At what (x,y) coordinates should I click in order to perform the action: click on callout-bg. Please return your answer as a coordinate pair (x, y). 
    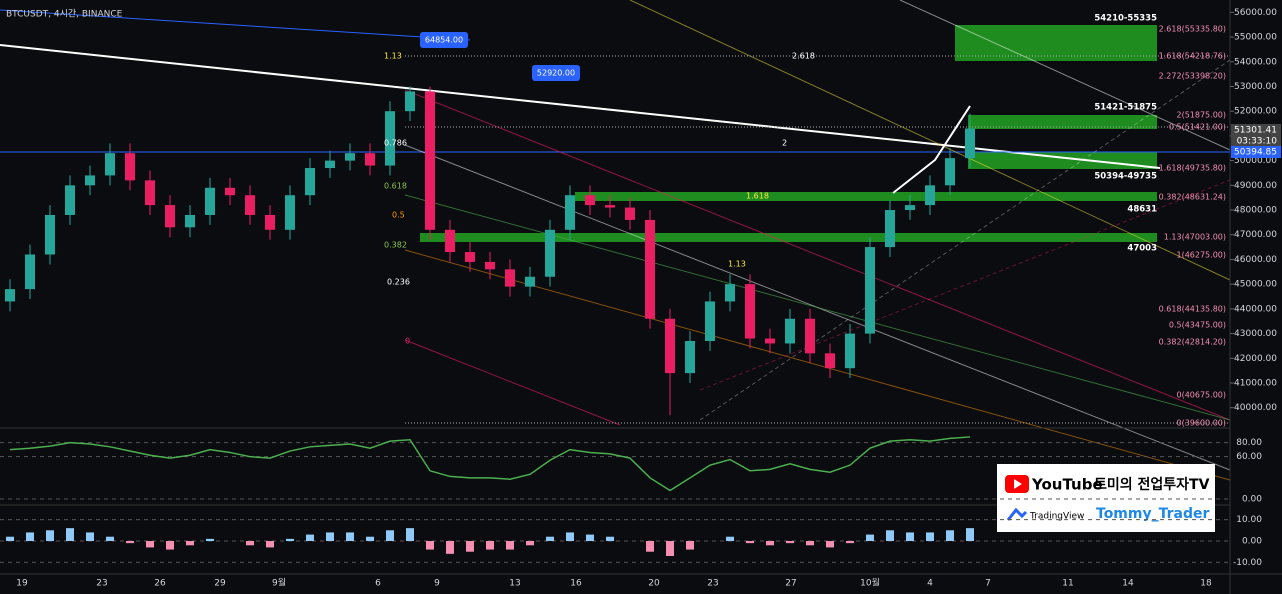
    Looking at the image, I should click on (556, 73).